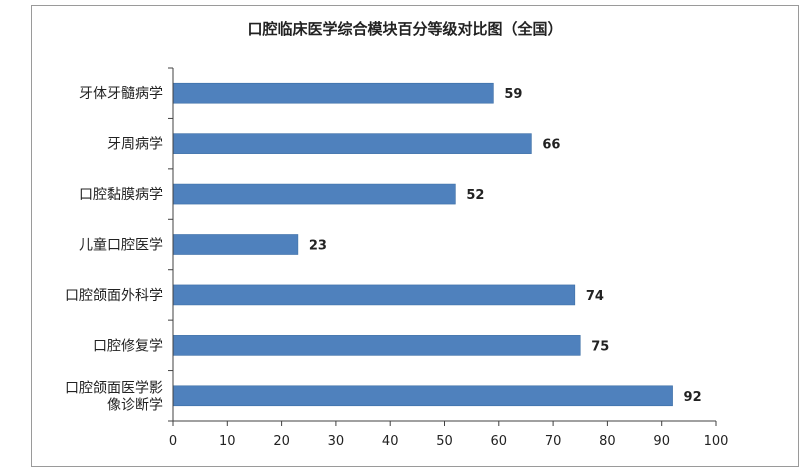  What do you see at coordinates (693, 397) in the screenshot?
I see `data-label-7: 92` at bounding box center [693, 397].